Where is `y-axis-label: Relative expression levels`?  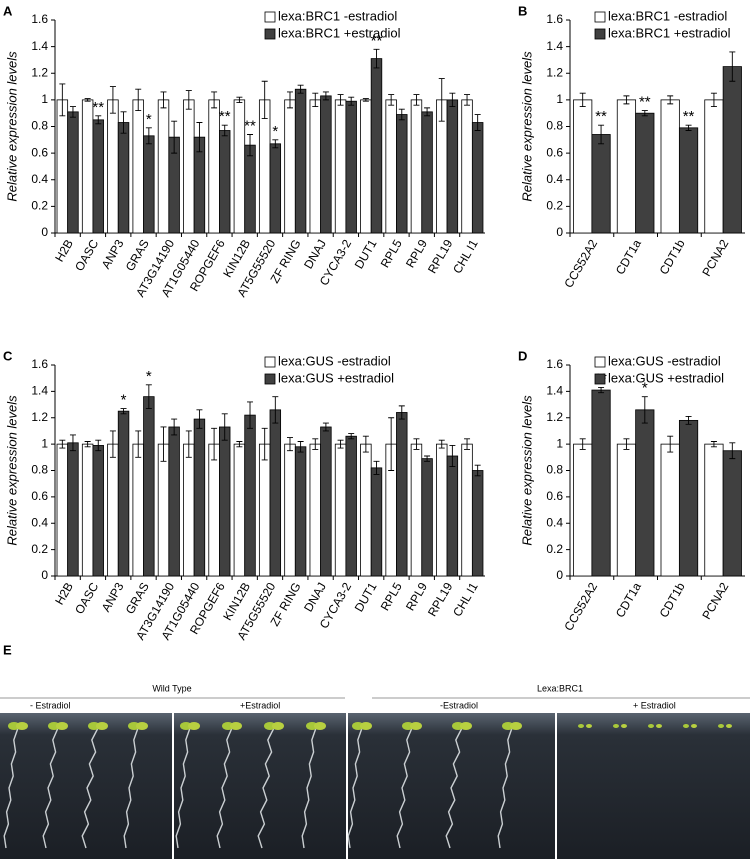
y-axis-label: Relative expression levels is located at coordinates (526, 470).